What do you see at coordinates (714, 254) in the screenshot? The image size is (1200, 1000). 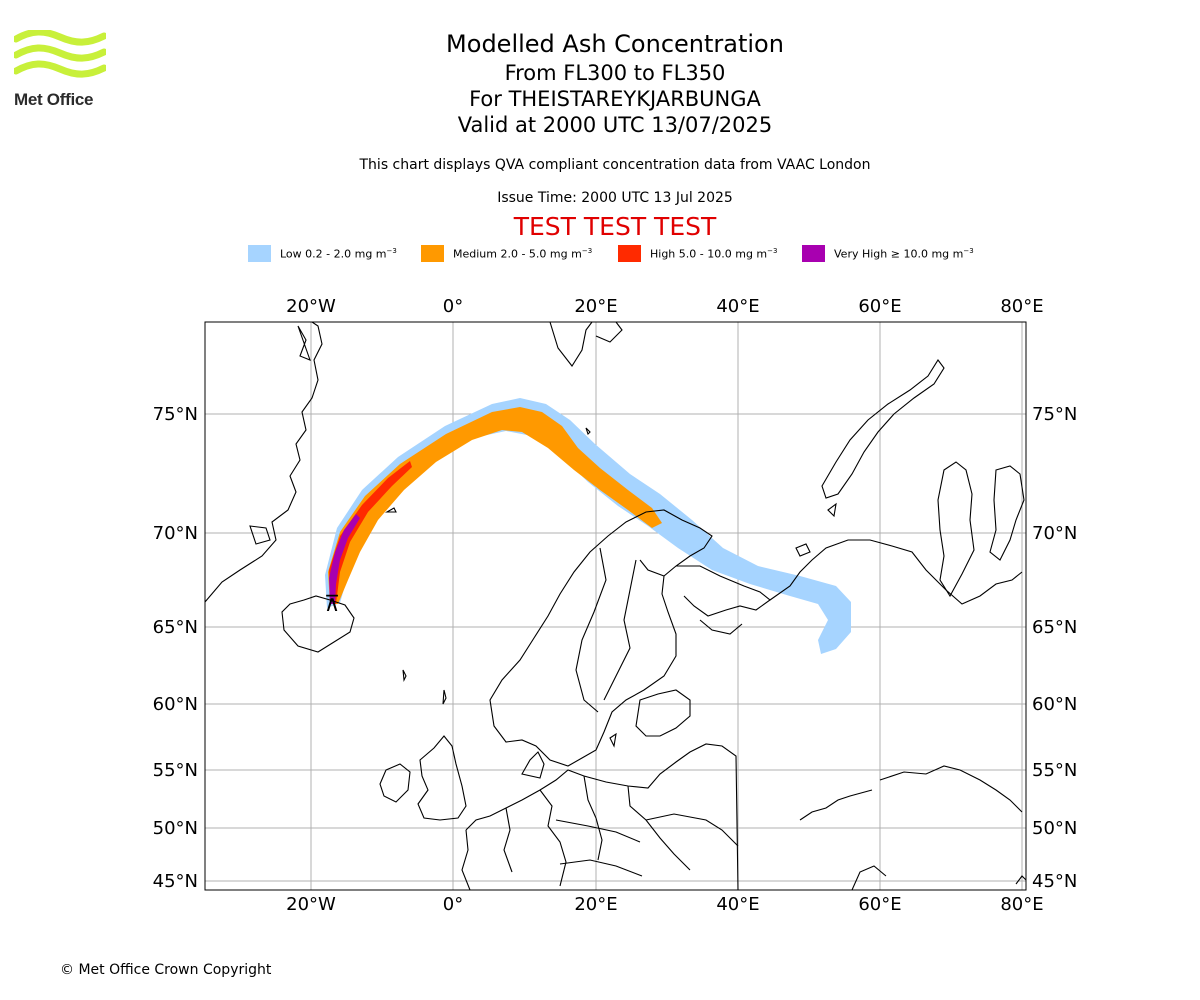 I see `legend-label-high: High 5.0 - 10.0 mg m−3` at bounding box center [714, 254].